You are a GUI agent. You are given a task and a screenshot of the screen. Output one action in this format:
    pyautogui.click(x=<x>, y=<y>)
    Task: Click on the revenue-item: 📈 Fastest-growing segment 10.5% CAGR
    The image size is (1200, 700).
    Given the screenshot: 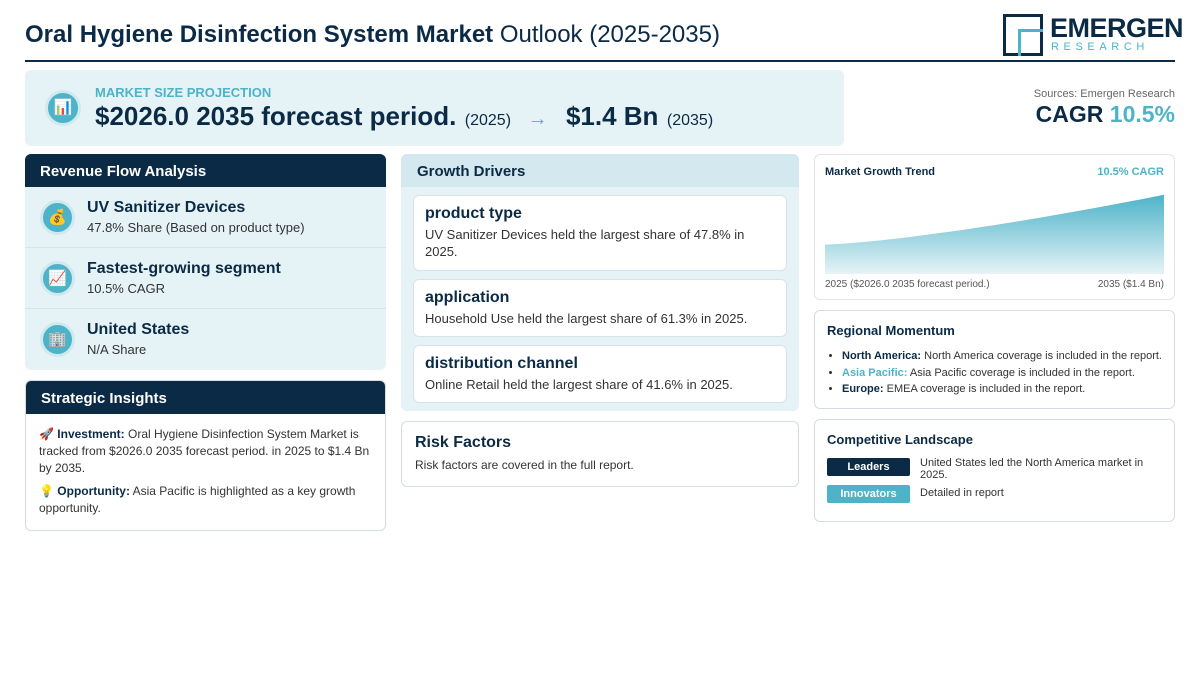 What is the action you would take?
    pyautogui.click(x=205, y=278)
    